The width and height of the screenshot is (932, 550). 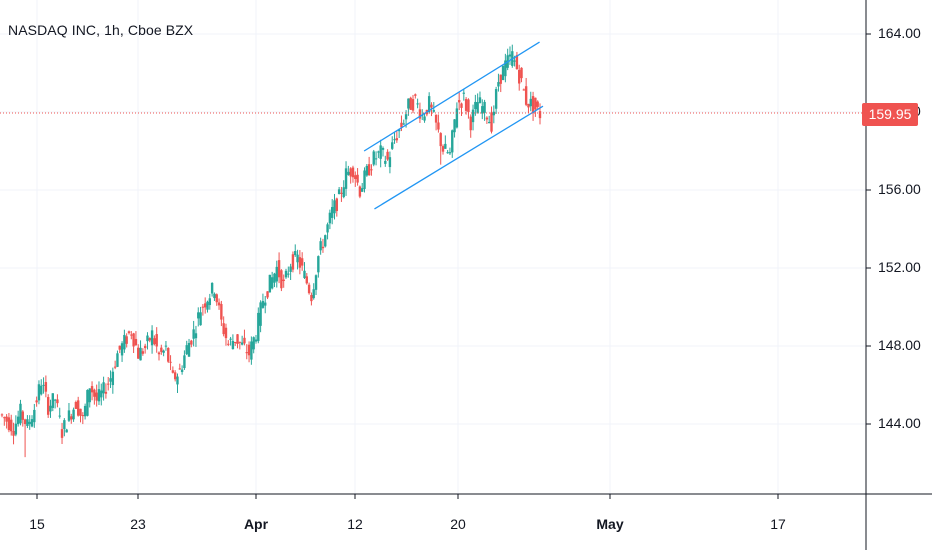 I want to click on x-tick-label: 12, so click(x=355, y=524).